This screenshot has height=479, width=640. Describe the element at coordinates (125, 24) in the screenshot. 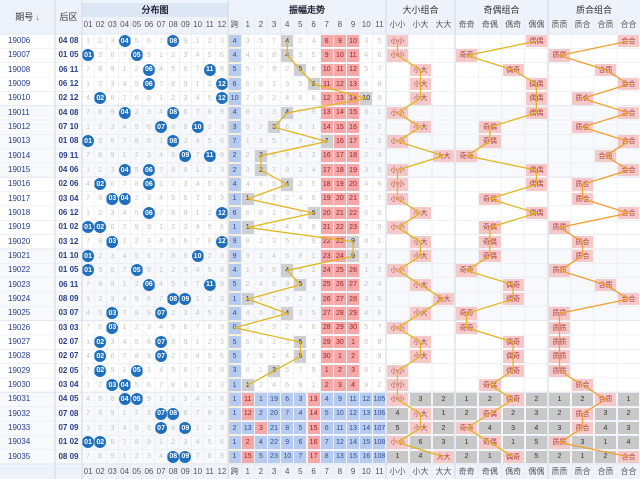

I see `header-zone-number: 04` at that location.